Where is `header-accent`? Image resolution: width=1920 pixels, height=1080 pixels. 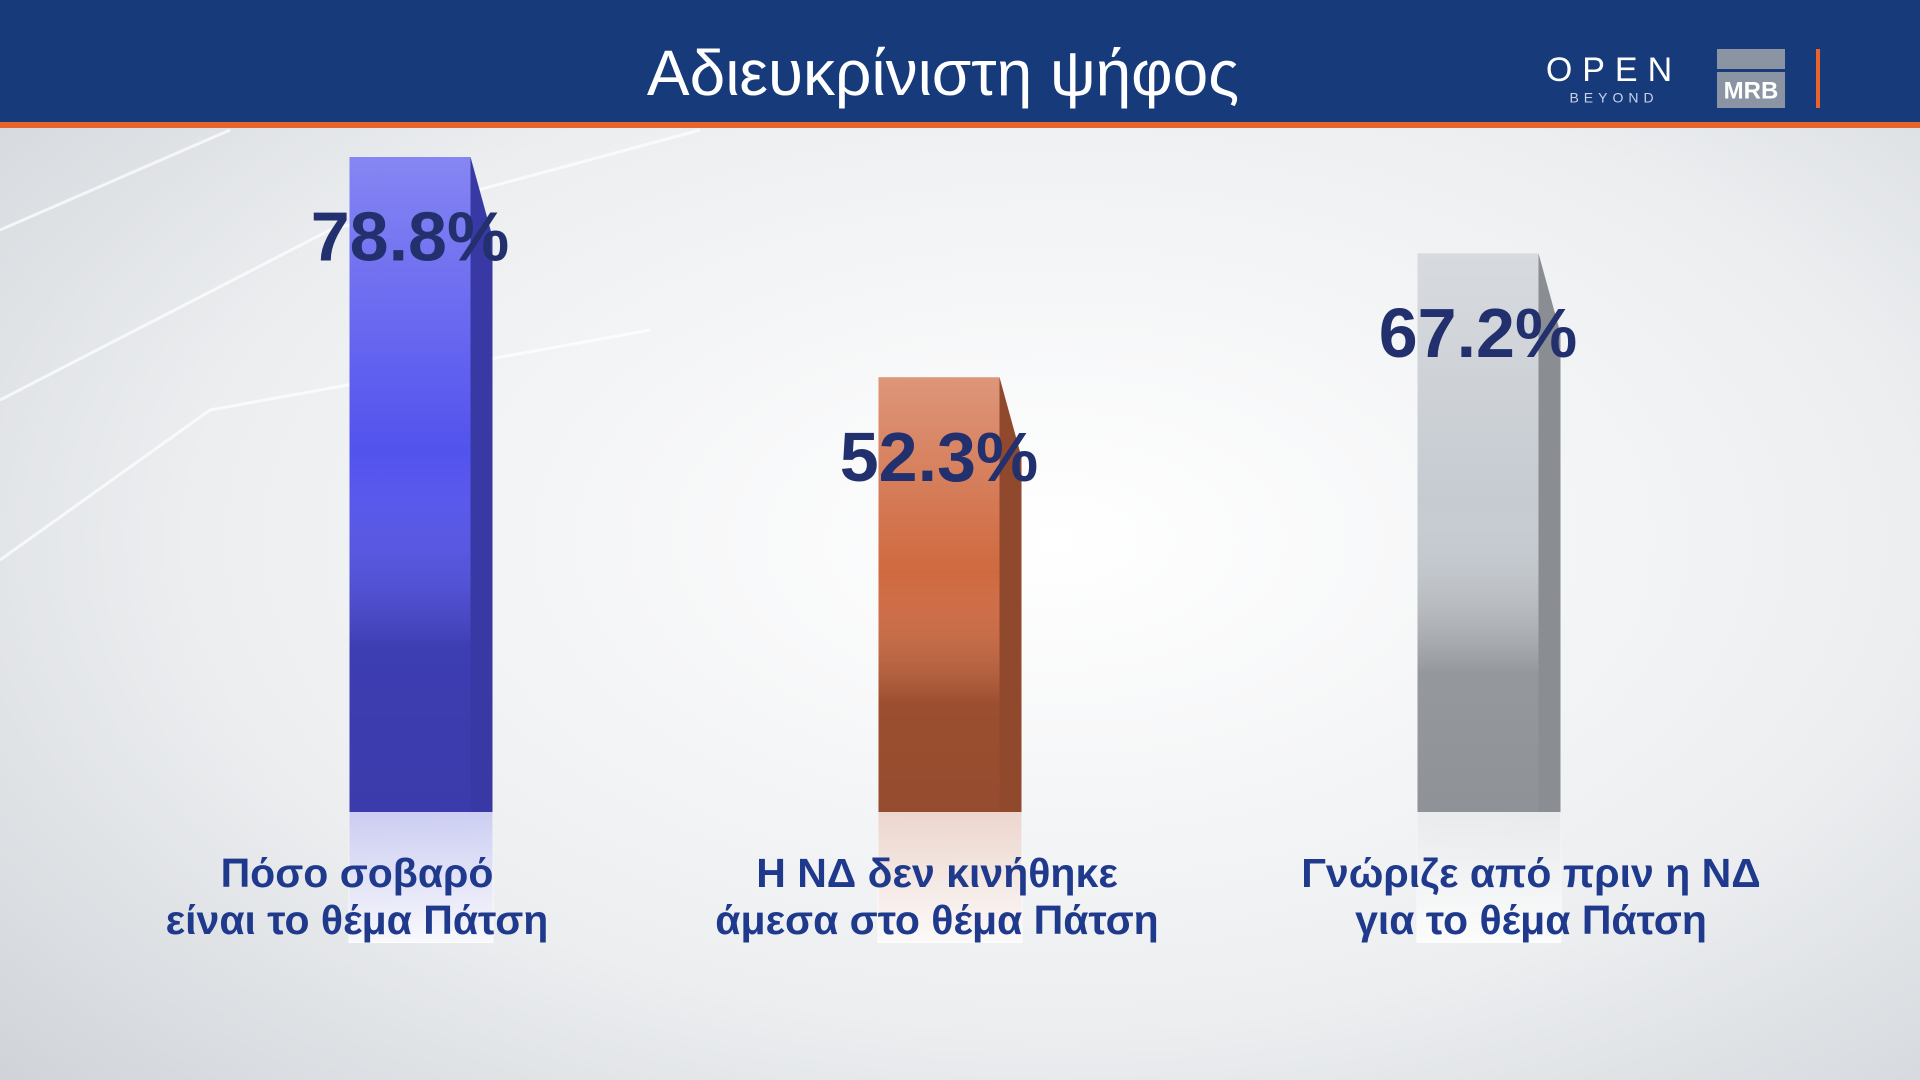
header-accent is located at coordinates (960, 125).